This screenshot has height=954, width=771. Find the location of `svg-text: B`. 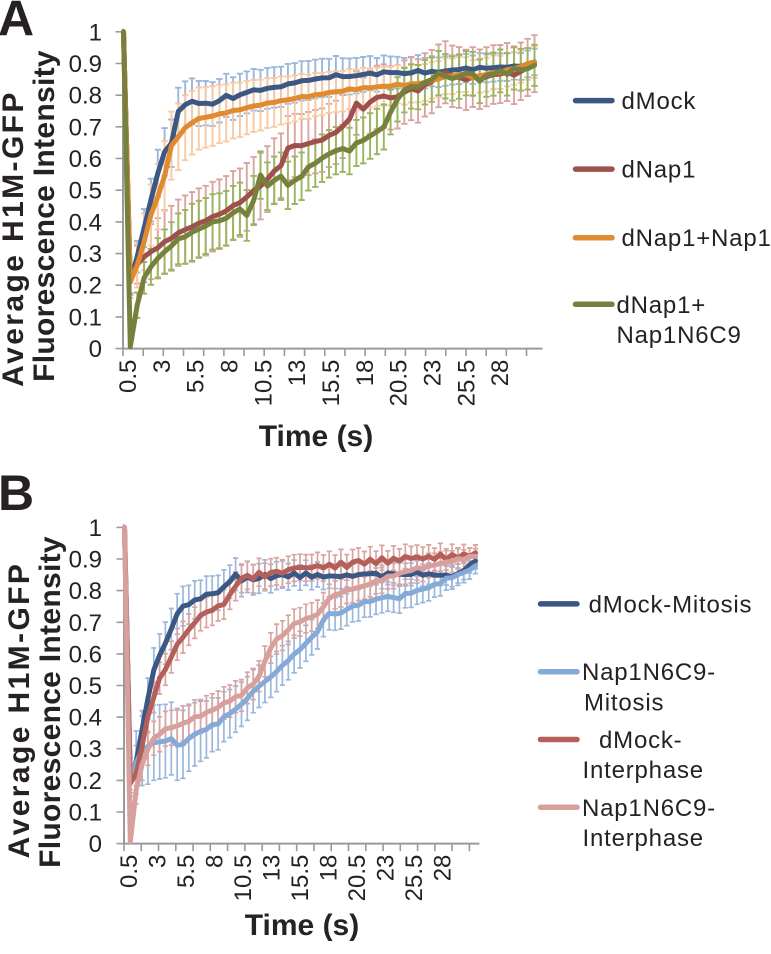

svg-text: B is located at coordinates (17, 493).